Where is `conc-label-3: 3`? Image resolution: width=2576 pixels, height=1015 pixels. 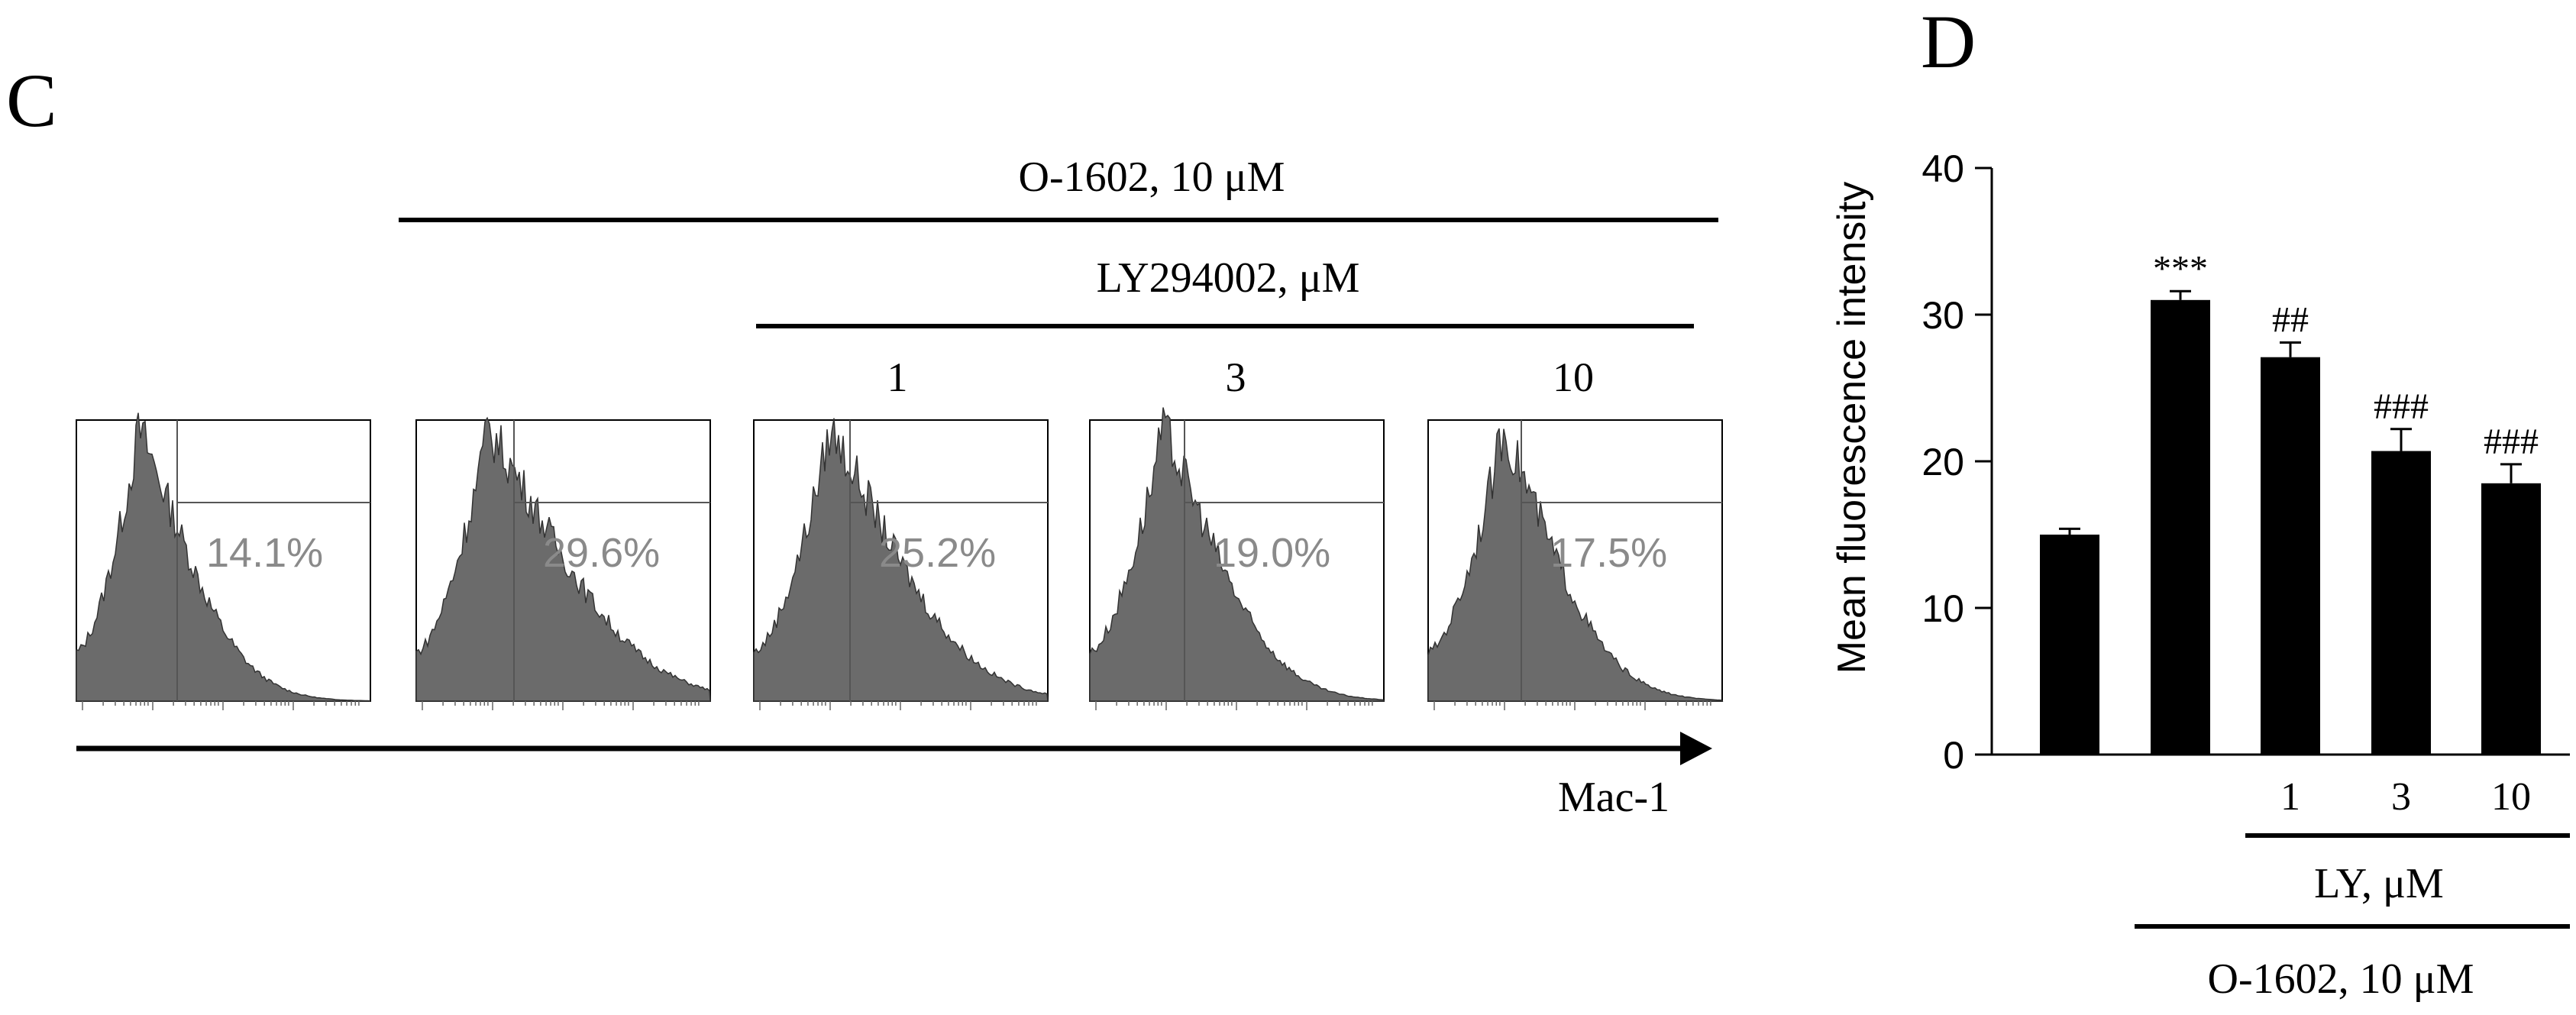
conc-label-3: 3 is located at coordinates (1236, 377).